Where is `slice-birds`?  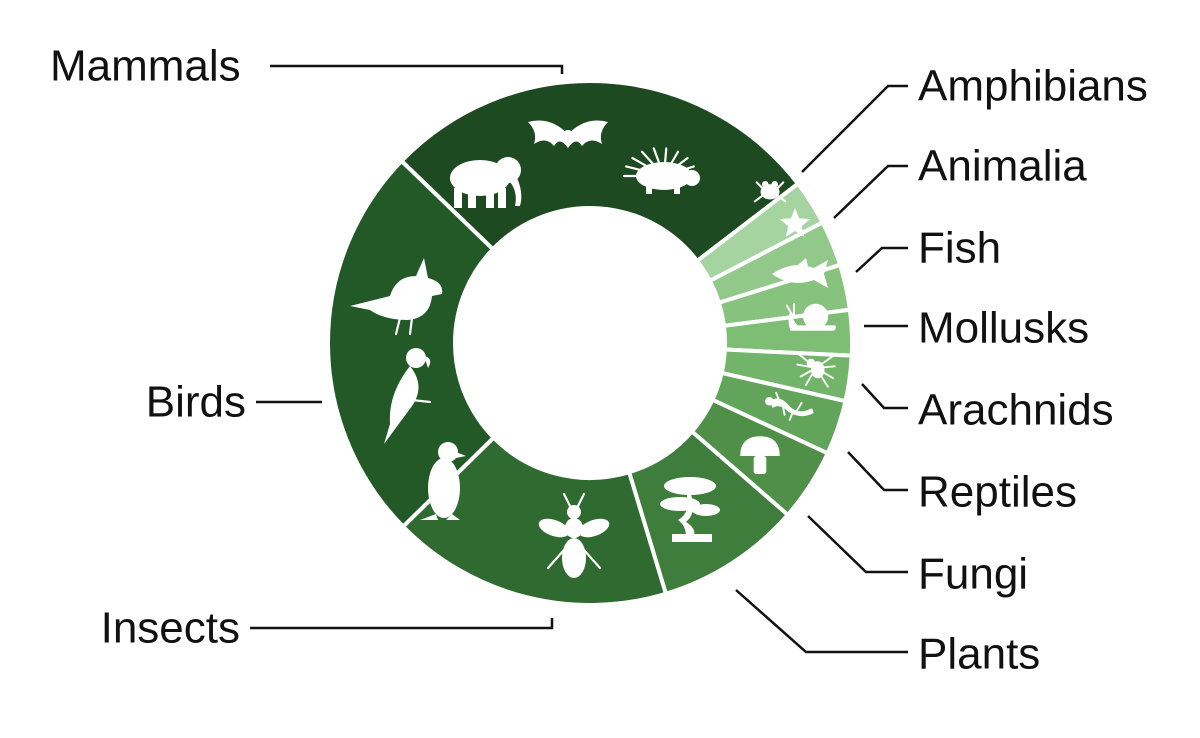
slice-birds is located at coordinates (411, 344).